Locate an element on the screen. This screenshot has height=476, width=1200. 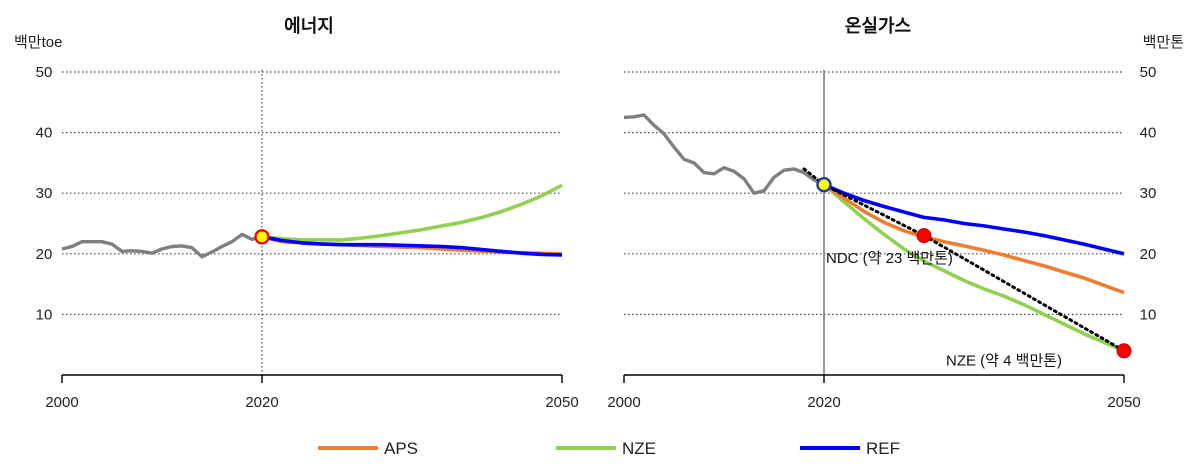
legend-label-aps: APS is located at coordinates (401, 448).